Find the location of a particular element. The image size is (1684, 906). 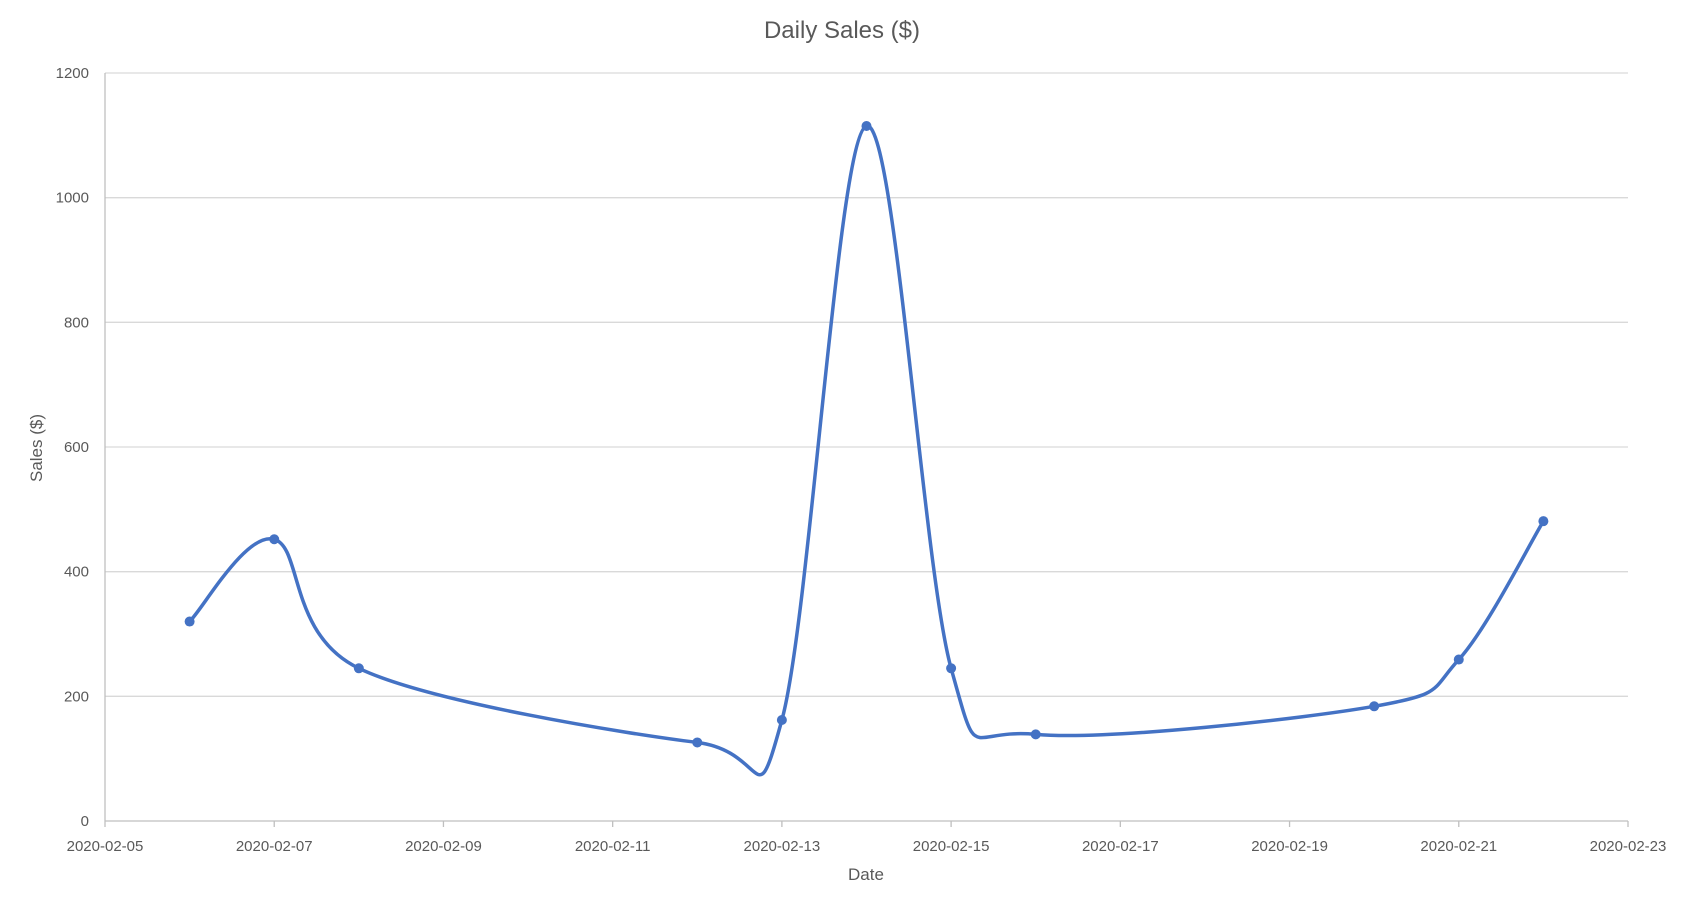

x-tick-label: 2020-02-13 is located at coordinates (782, 846).